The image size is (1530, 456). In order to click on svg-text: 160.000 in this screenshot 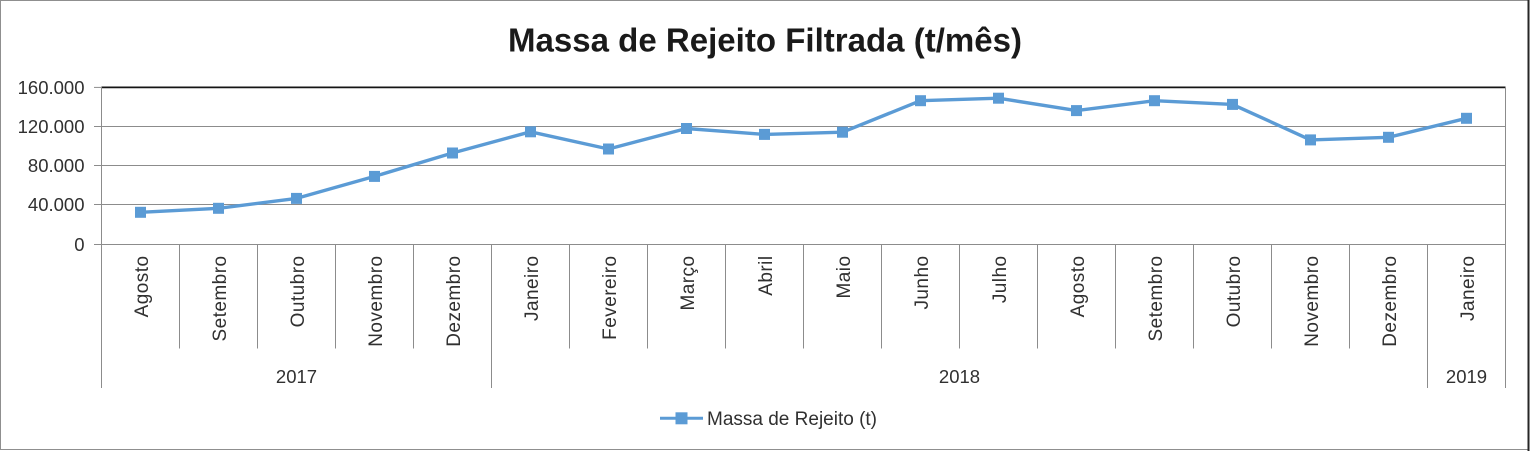, I will do `click(51, 87)`.